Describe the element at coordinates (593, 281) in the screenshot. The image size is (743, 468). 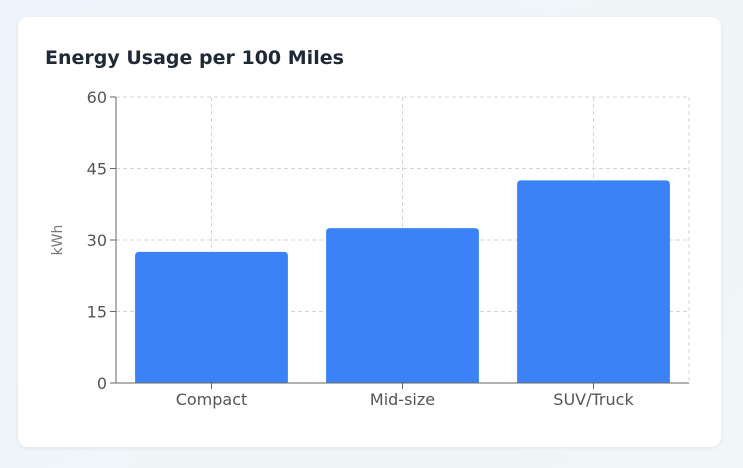
I see `bar-suv-truck` at that location.